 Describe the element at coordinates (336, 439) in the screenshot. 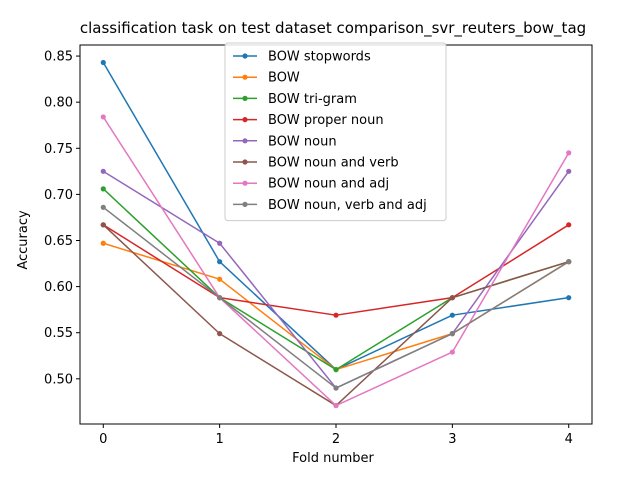

I see `x-tick-label: 2` at that location.